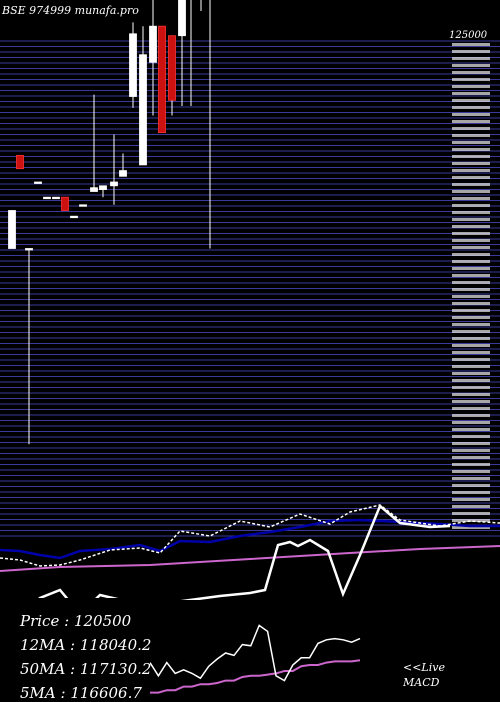  Describe the element at coordinates (70, 10) in the screenshot. I see `chart-title: BSE 974999 munafa.pro` at that location.